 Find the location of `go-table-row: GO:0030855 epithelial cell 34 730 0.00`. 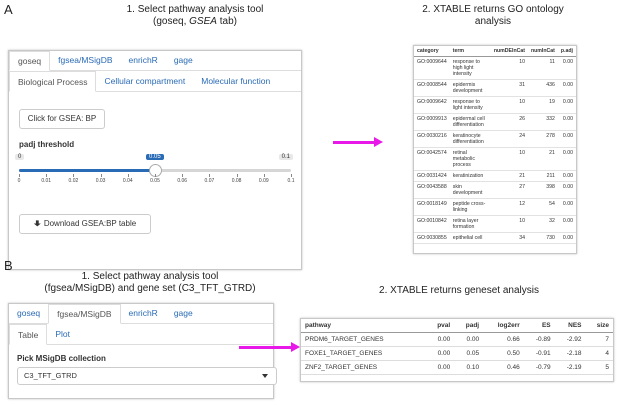

go-table-row: GO:0030855 epithelial cell 34 730 0.00 is located at coordinates (495, 238).